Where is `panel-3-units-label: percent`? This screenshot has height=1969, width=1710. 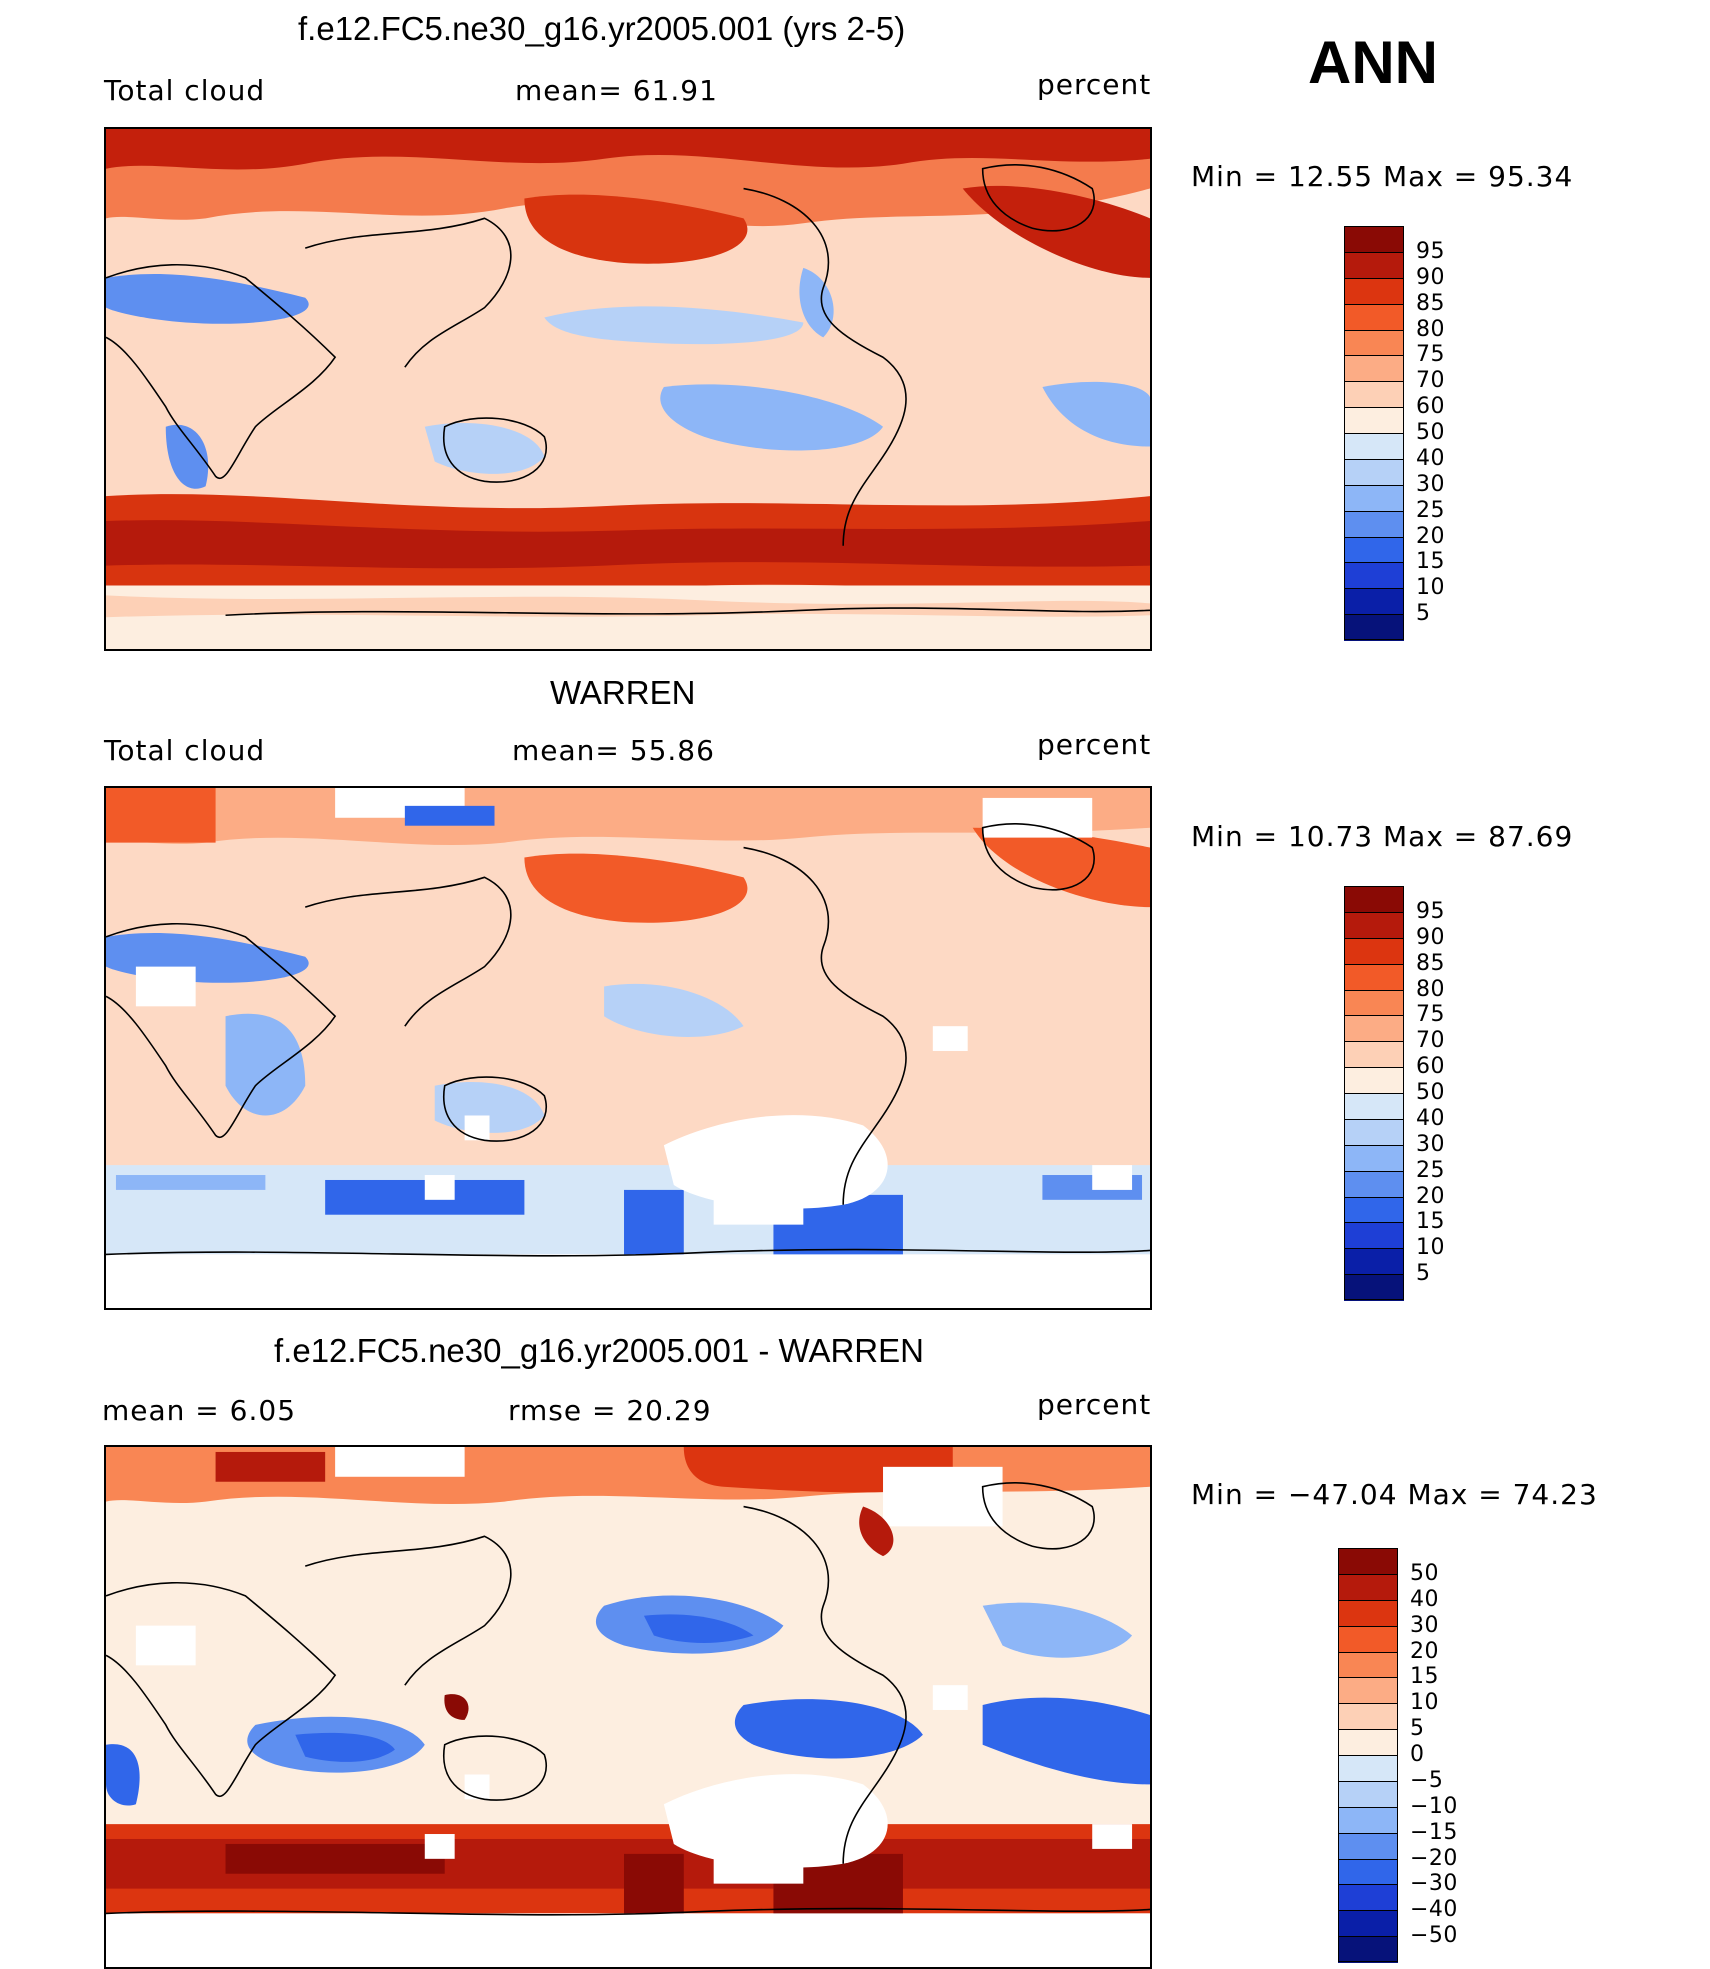
panel-3-units-label: percent is located at coordinates (1094, 1404).